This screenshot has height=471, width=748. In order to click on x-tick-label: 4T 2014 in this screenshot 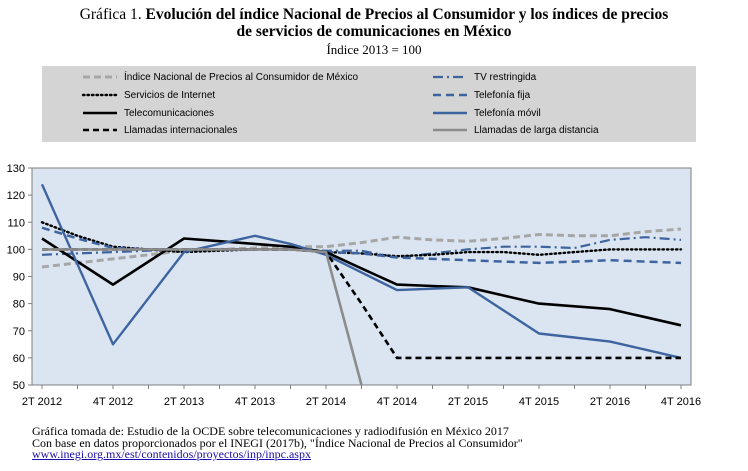, I will do `click(397, 402)`.